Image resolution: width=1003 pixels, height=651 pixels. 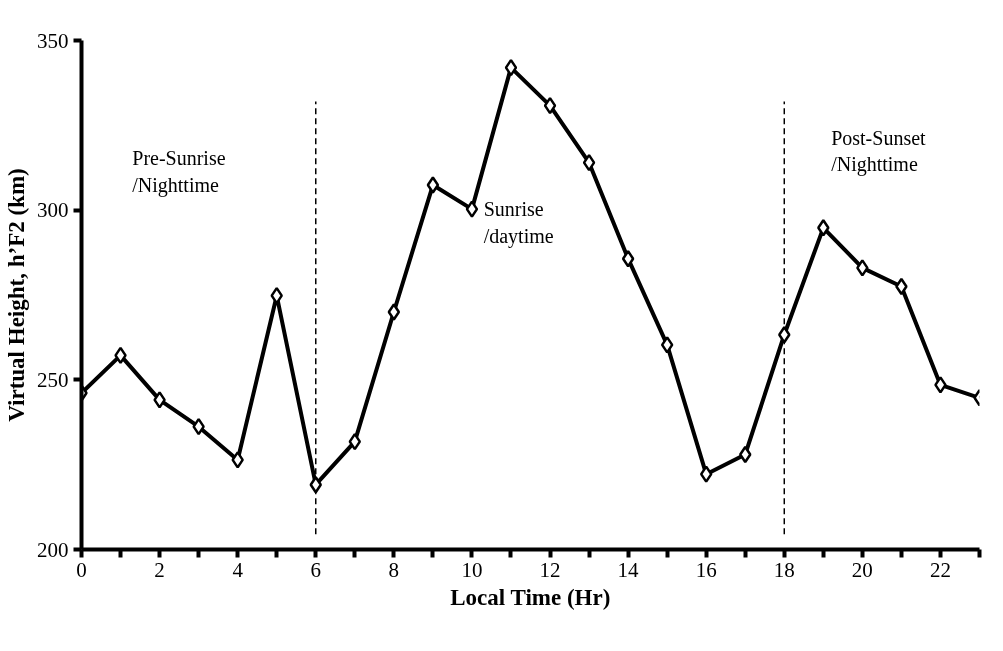 I want to click on x-tick-label: 22, so click(x=940, y=569).